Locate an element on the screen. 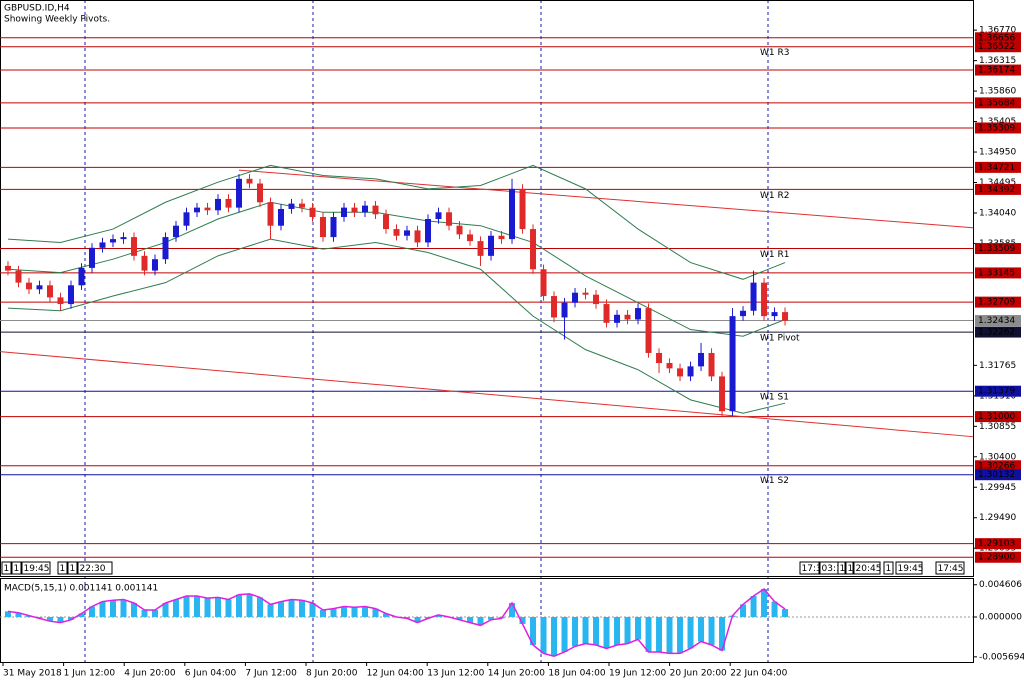 This screenshot has height=683, width=1024. level-value: 1.36656 is located at coordinates (996, 38).